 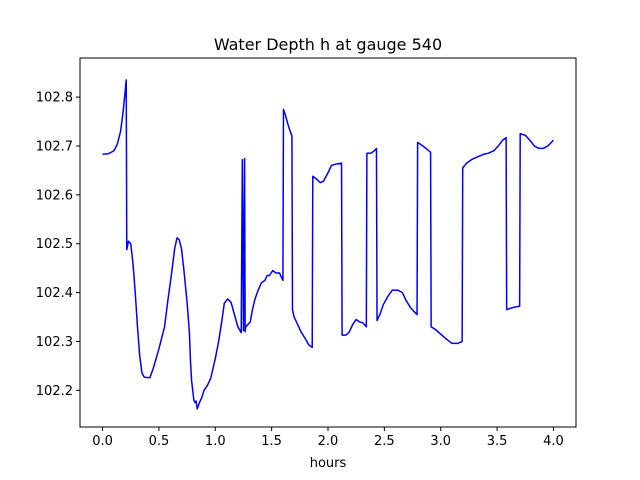 I want to click on y-tick-label: 102.8, so click(x=54, y=98).